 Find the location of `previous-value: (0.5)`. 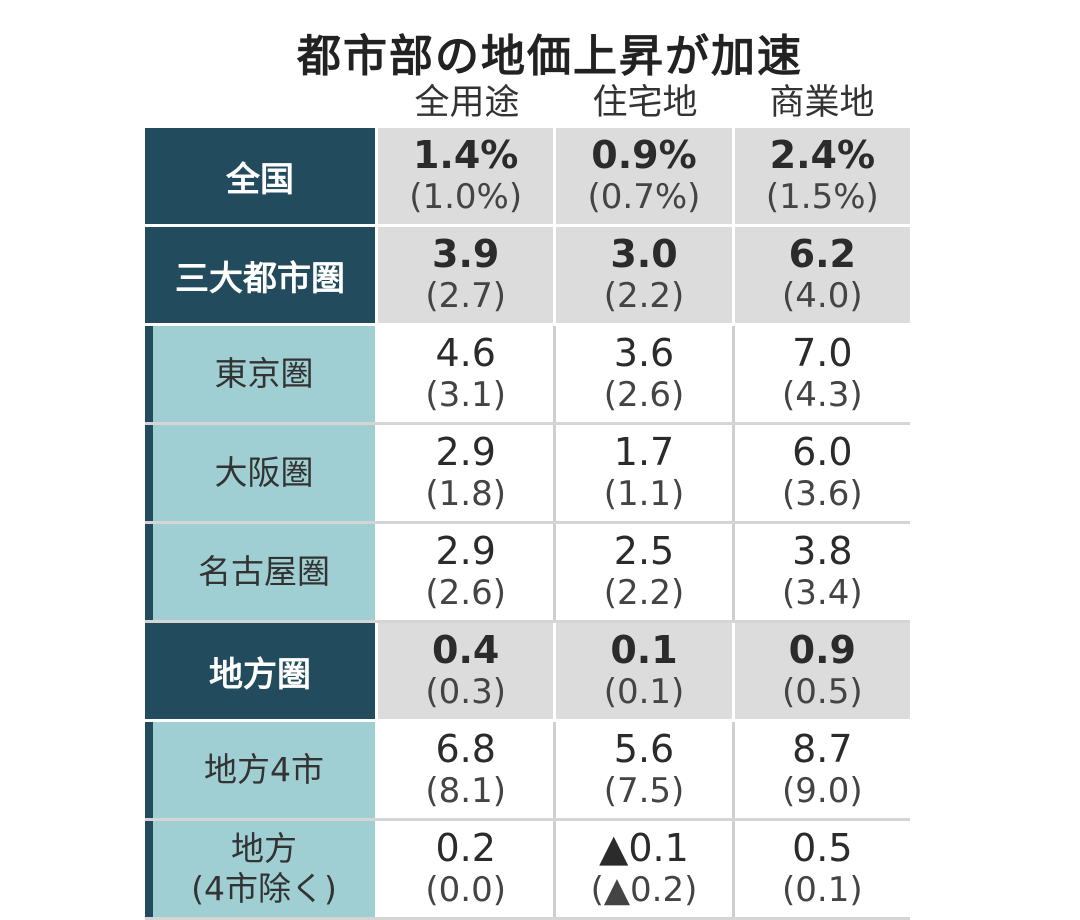

previous-value: (0.5) is located at coordinates (822, 692).